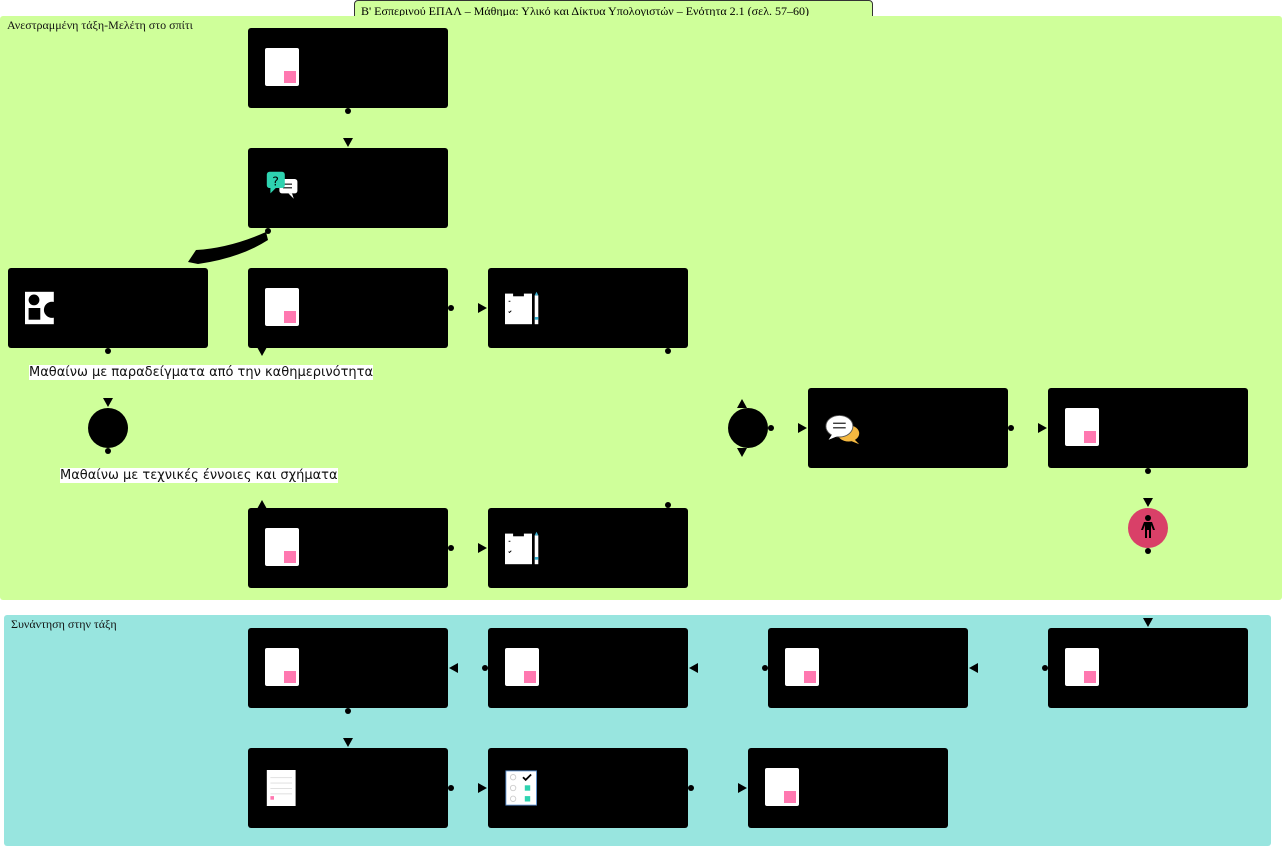  What do you see at coordinates (348, 188) in the screenshot?
I see `activity-node: ?` at bounding box center [348, 188].